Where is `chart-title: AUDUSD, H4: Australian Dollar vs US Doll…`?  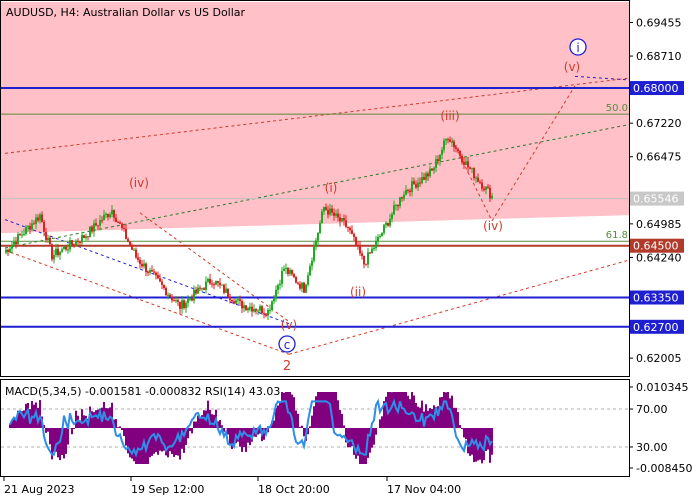 chart-title: AUDUSD, H4: Australian Dollar vs US Doll… is located at coordinates (126, 12).